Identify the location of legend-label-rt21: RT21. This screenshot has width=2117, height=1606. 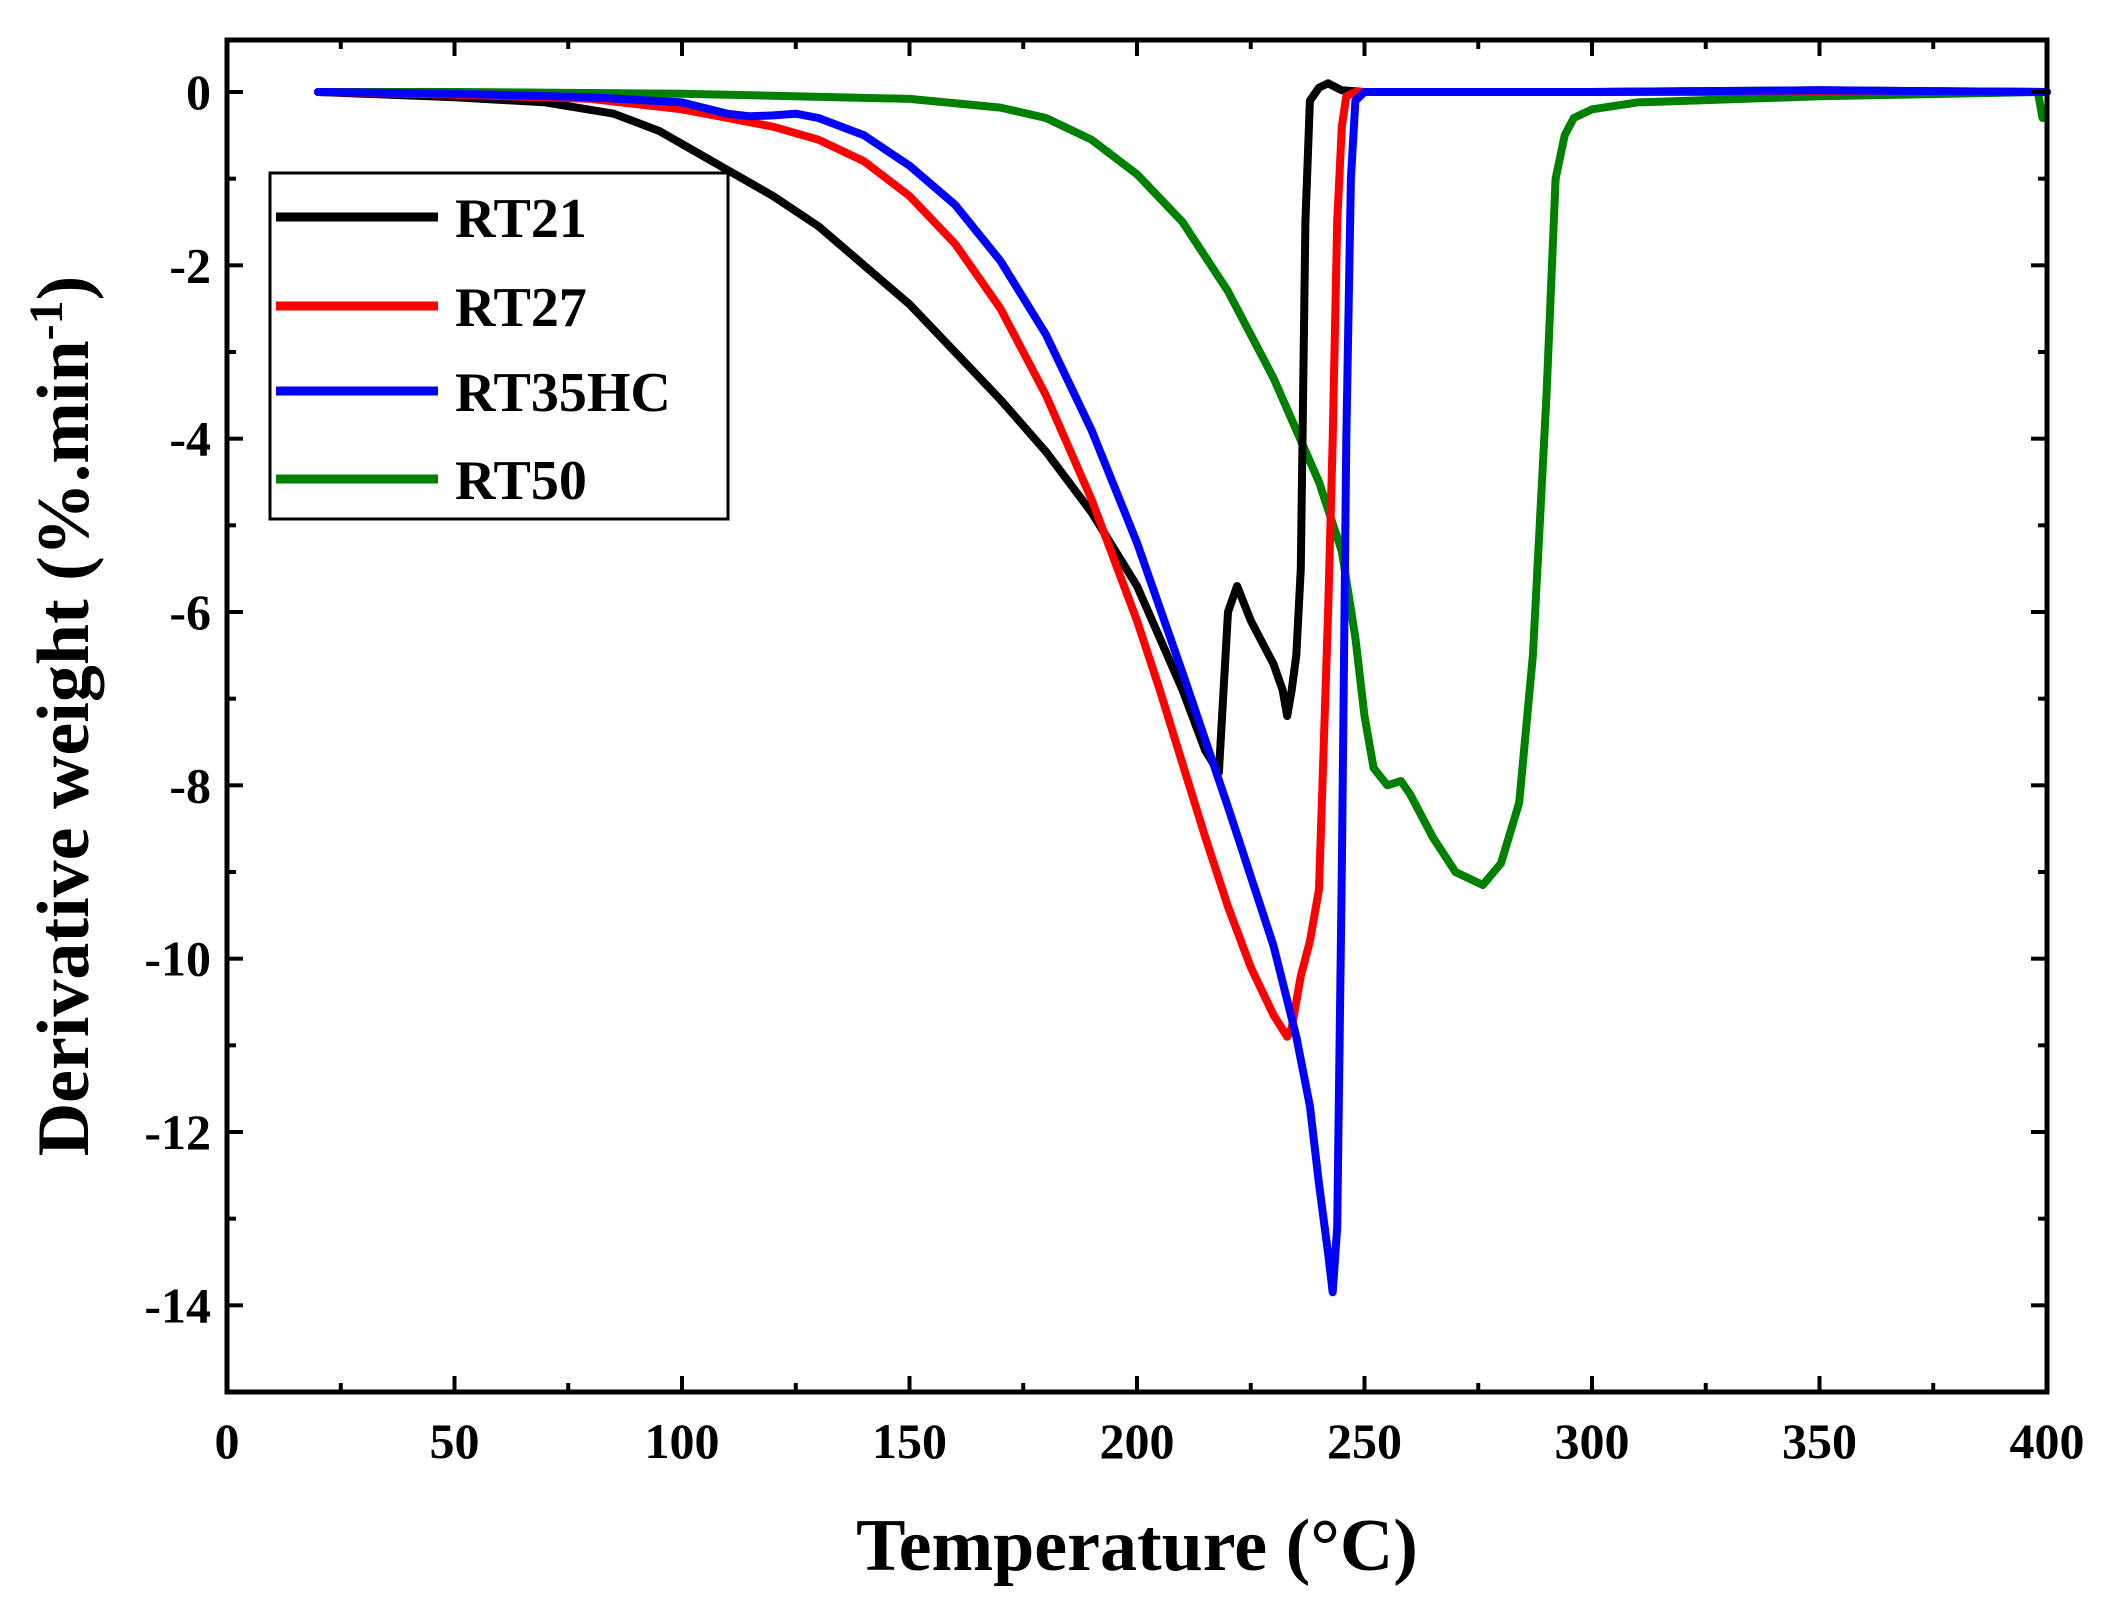
(521, 219).